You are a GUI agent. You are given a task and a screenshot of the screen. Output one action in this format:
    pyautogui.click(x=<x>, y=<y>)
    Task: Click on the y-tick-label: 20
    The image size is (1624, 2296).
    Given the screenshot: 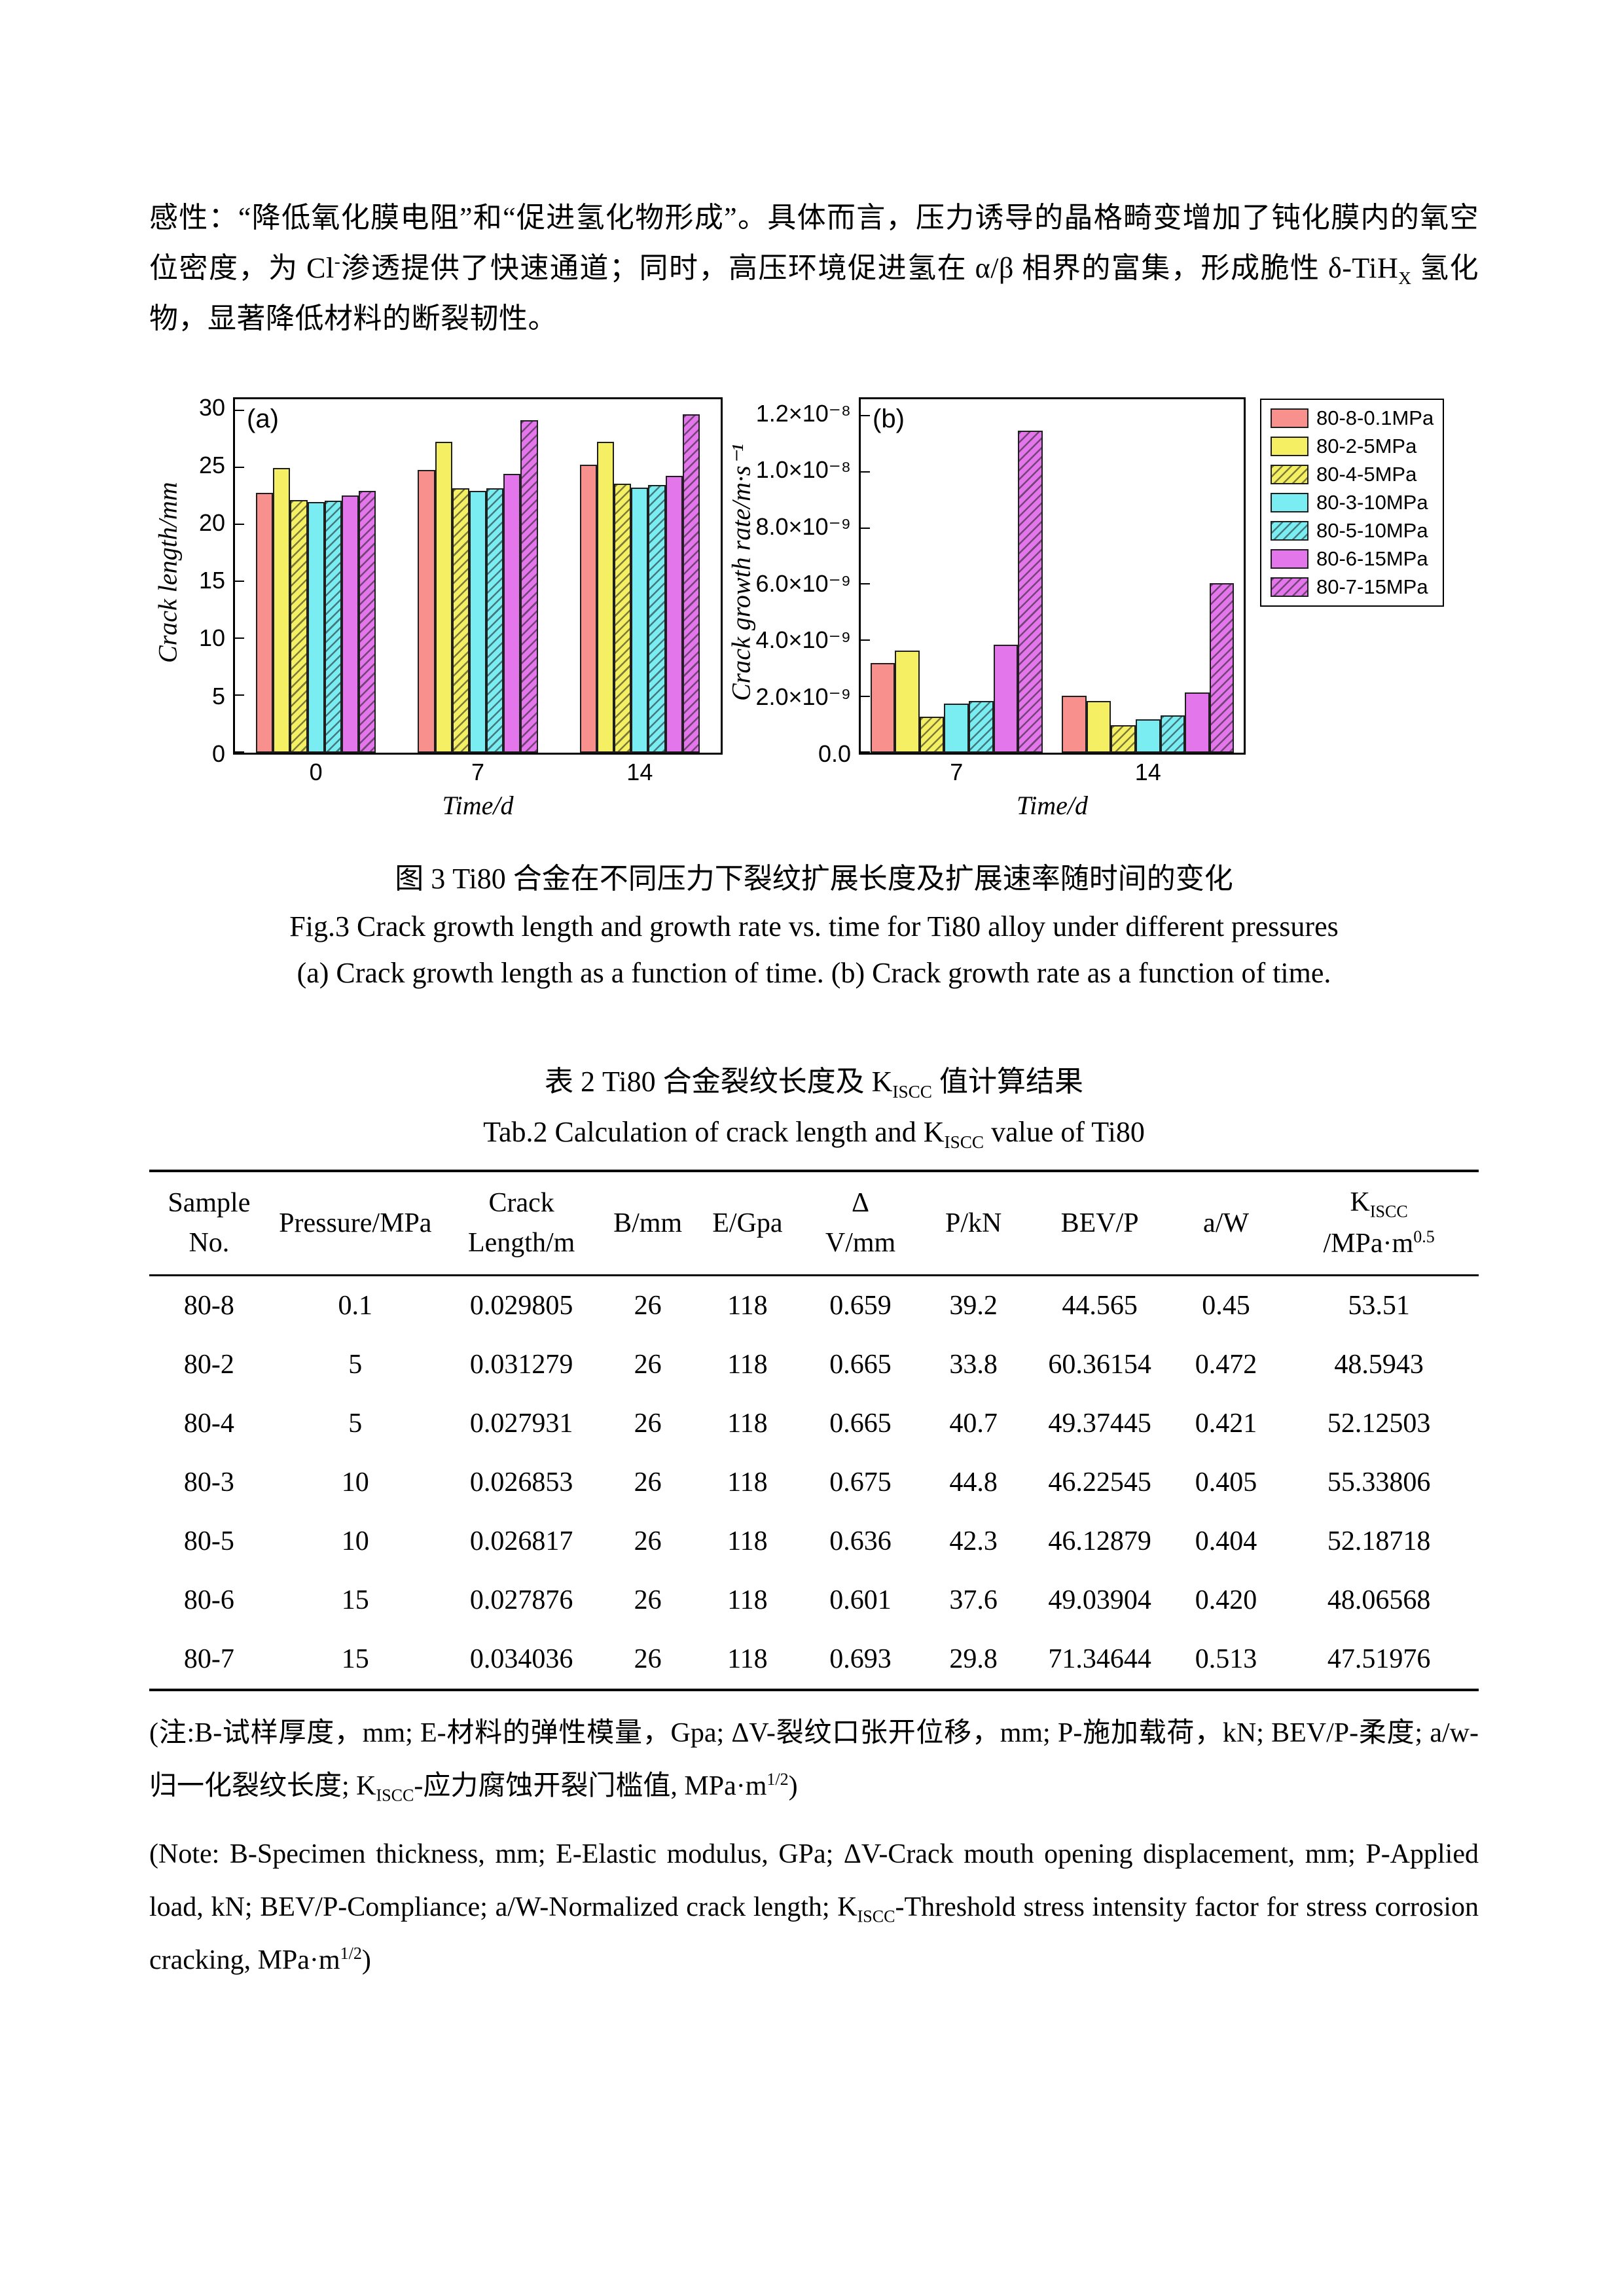 What is the action you would take?
    pyautogui.click(x=211, y=523)
    